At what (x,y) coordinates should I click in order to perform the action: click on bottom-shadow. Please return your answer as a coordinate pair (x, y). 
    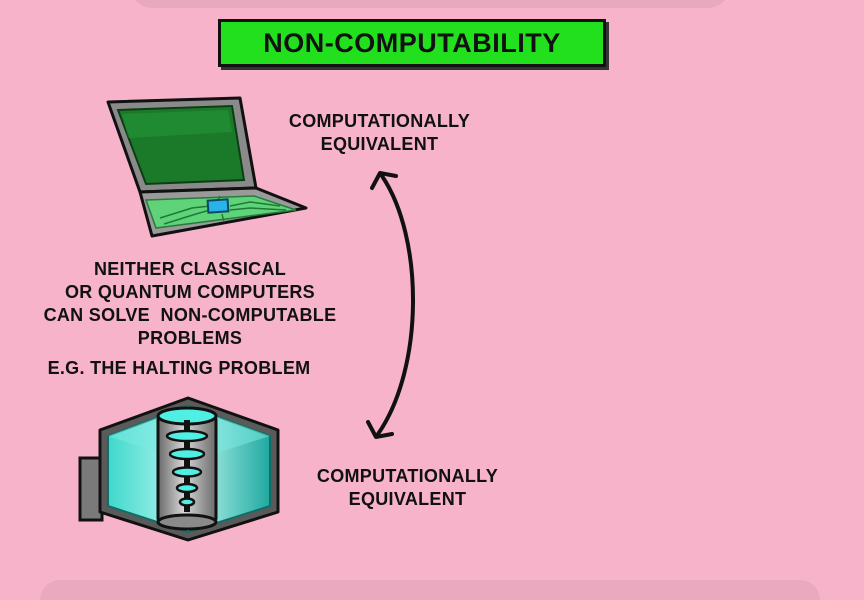
    Looking at the image, I should click on (430, 590).